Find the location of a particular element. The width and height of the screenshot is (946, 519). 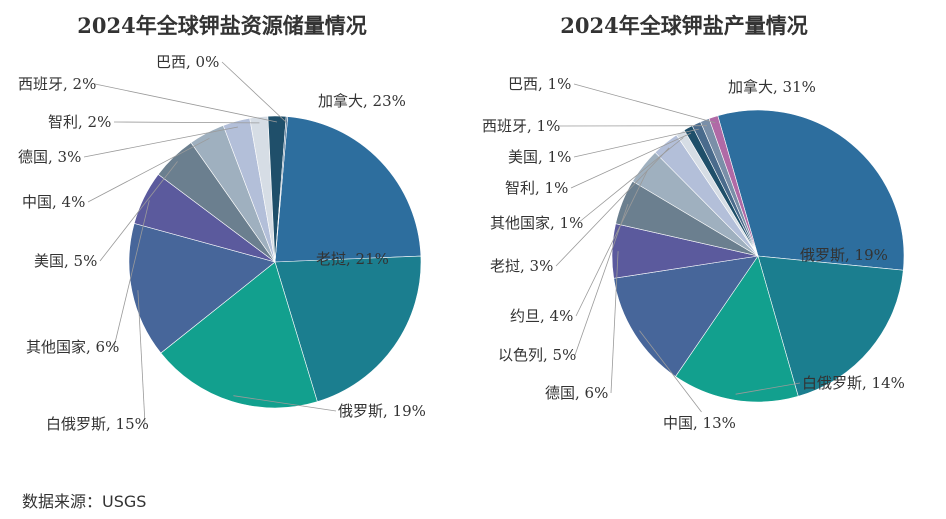

reserves-chart-title: 2024年全球钾盐资源储量情况 is located at coordinates (221, 25).